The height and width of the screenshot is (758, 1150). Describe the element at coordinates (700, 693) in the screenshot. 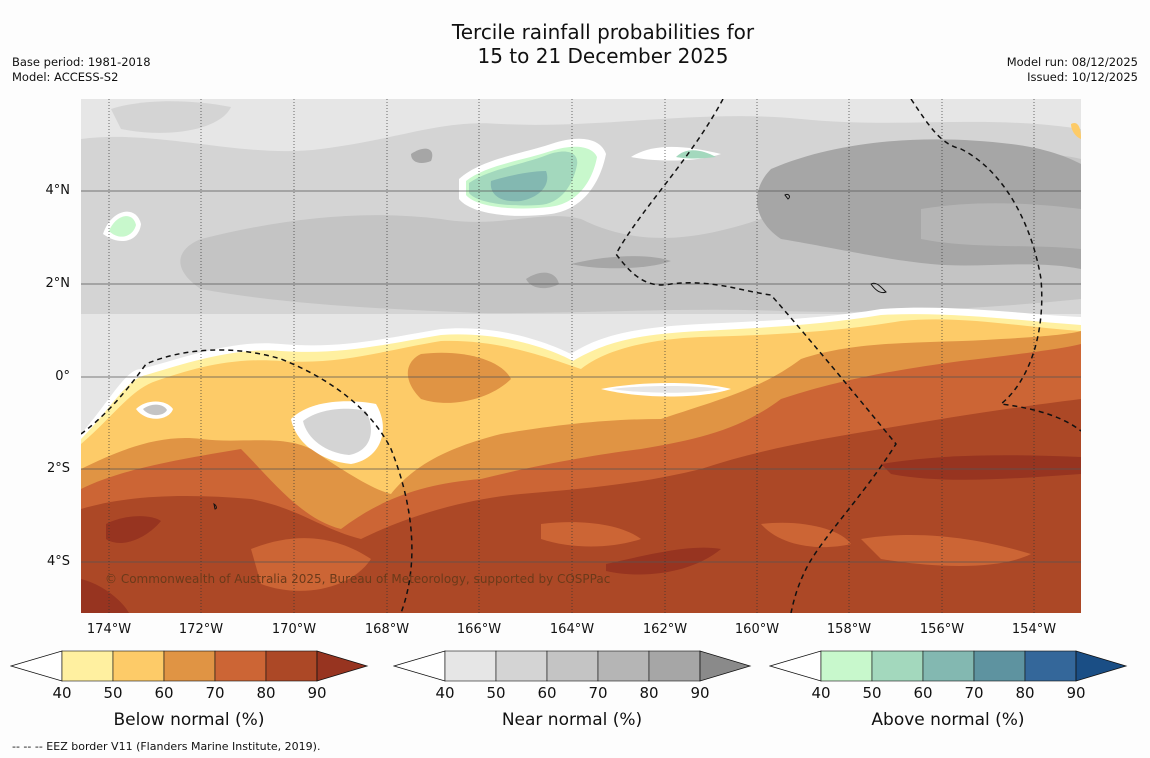

I see `colorbar-near-tick-90: 90` at that location.